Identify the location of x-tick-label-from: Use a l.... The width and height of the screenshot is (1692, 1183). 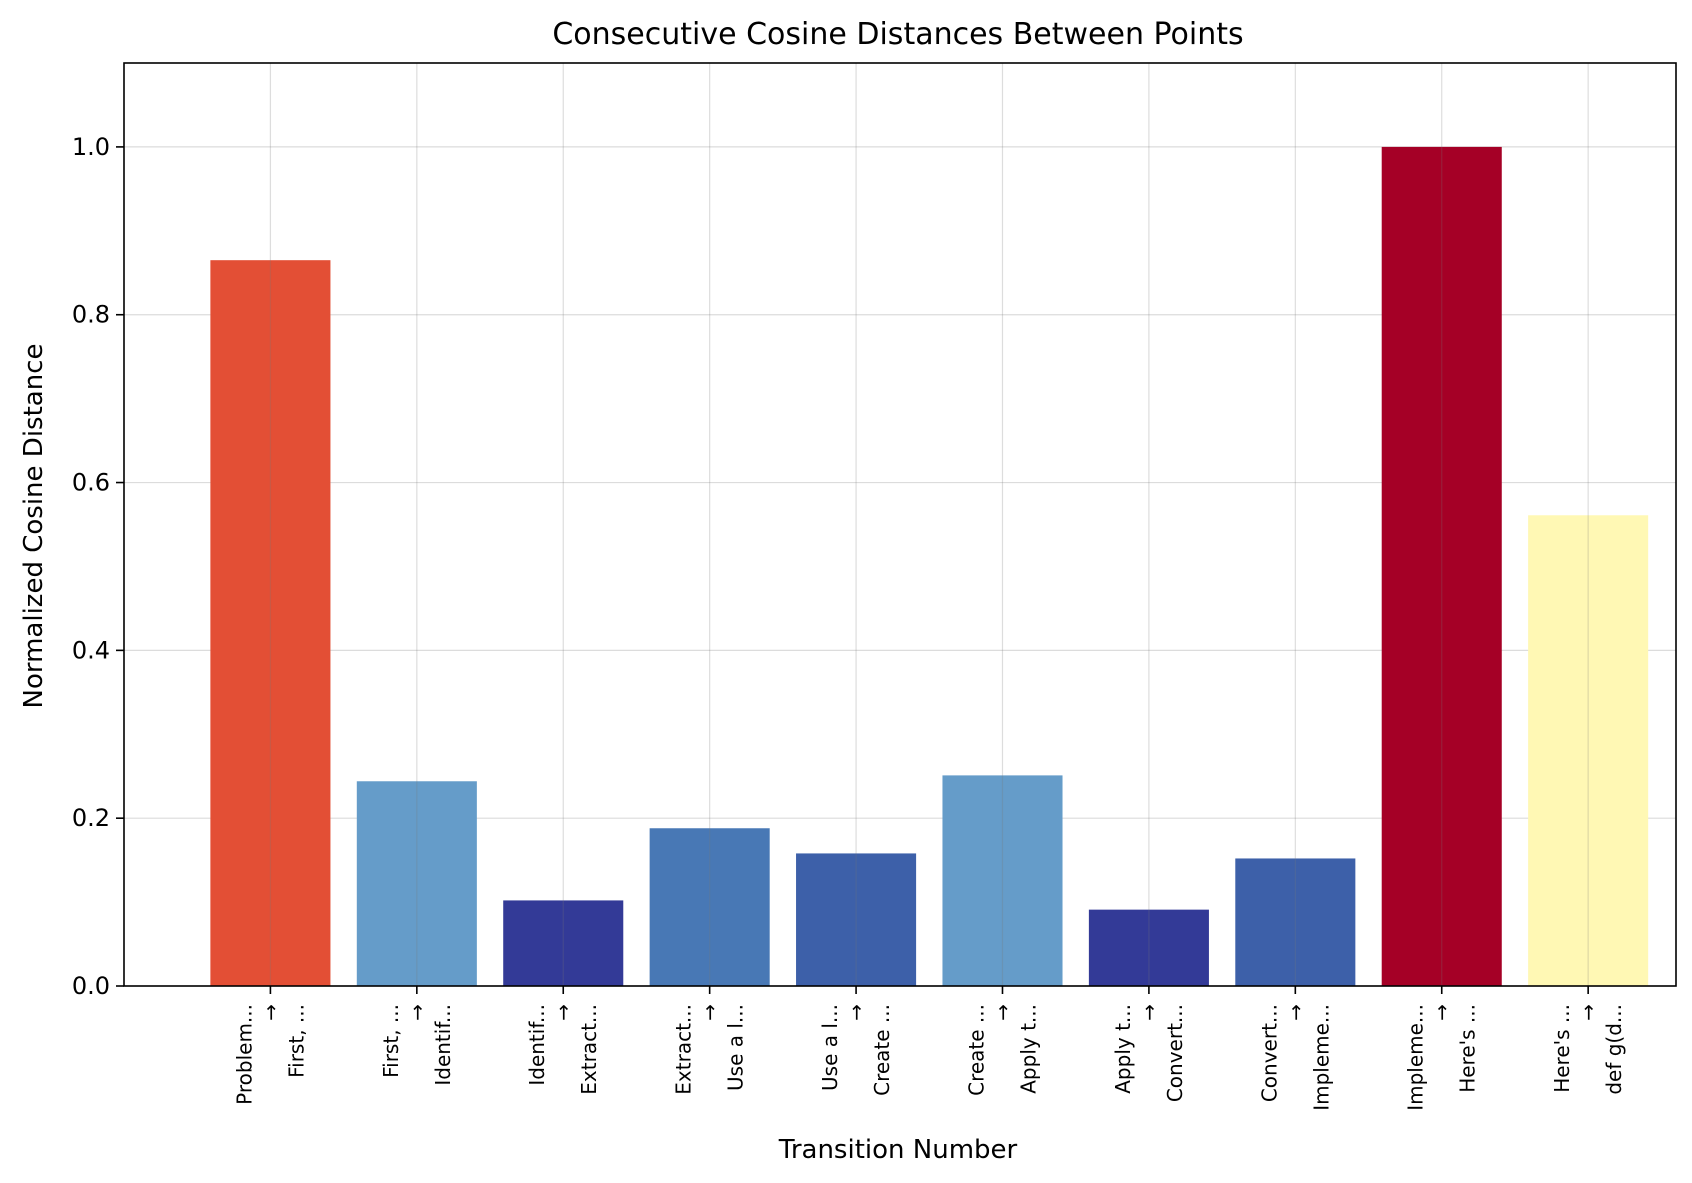
(830, 1047).